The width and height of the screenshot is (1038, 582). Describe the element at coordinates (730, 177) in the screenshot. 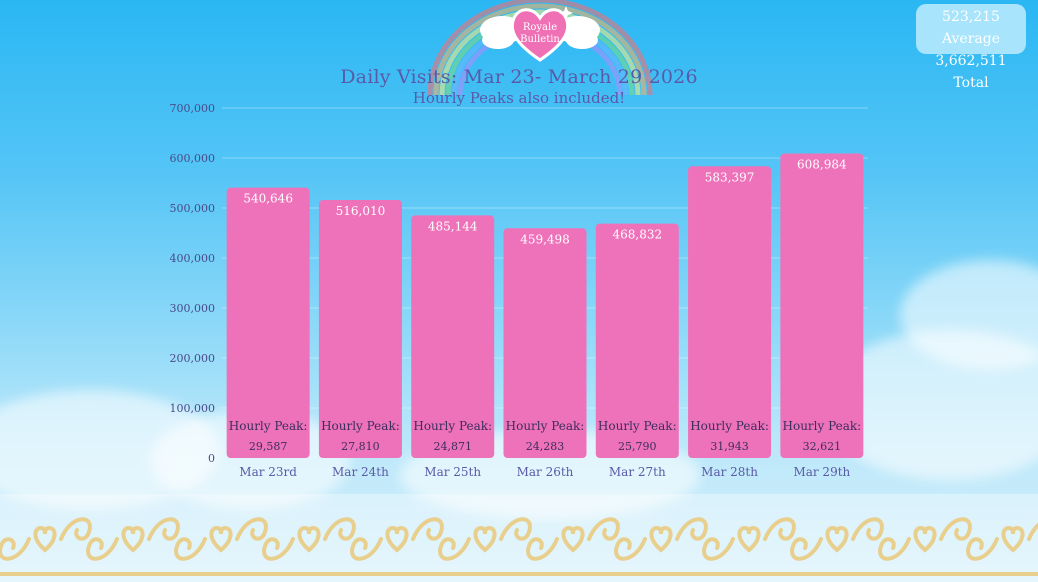

I see `bar-value-label: 583,397` at that location.